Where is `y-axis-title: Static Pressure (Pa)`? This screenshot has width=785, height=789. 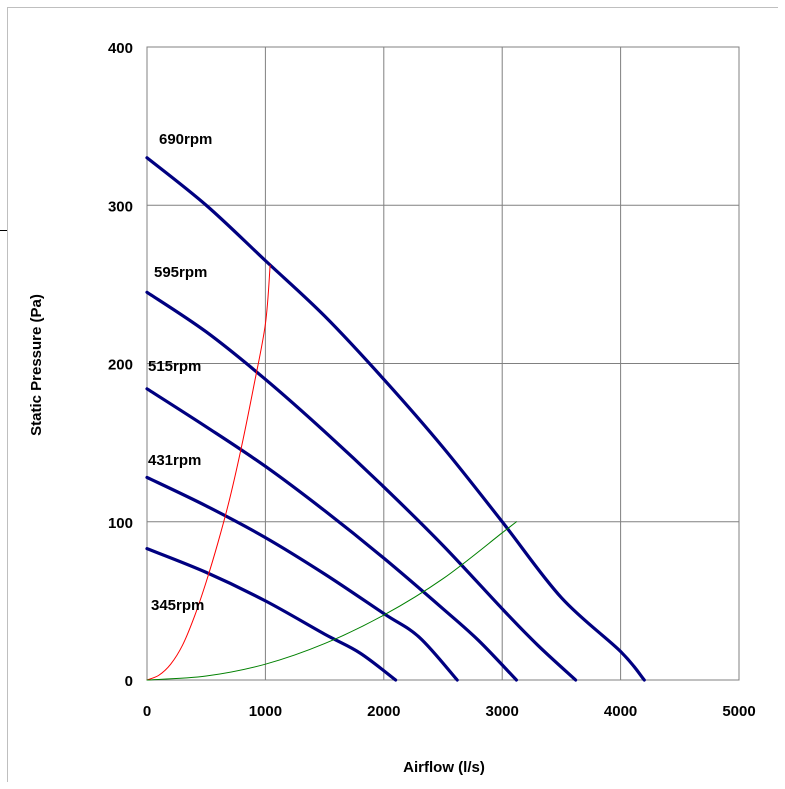
y-axis-title: Static Pressure (Pa) is located at coordinates (36, 365).